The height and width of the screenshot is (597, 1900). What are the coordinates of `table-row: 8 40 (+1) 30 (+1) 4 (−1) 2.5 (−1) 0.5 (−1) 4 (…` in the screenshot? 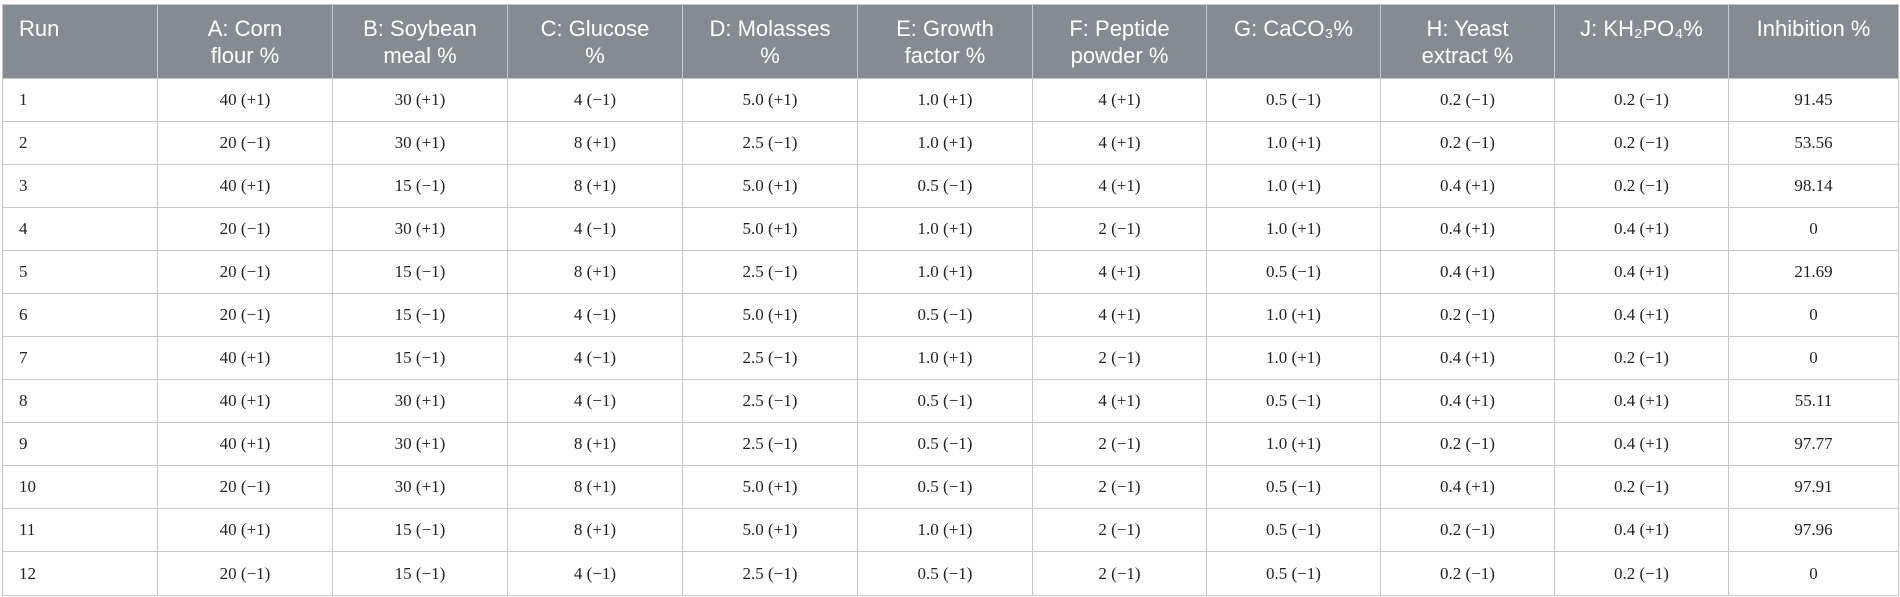 It's located at (950, 401).